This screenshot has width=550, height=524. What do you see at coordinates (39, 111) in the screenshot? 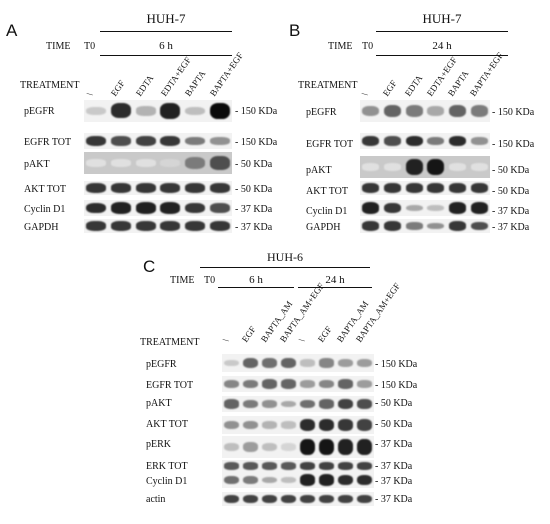
I see `panel-a-row-label: pEGFR` at bounding box center [39, 111].